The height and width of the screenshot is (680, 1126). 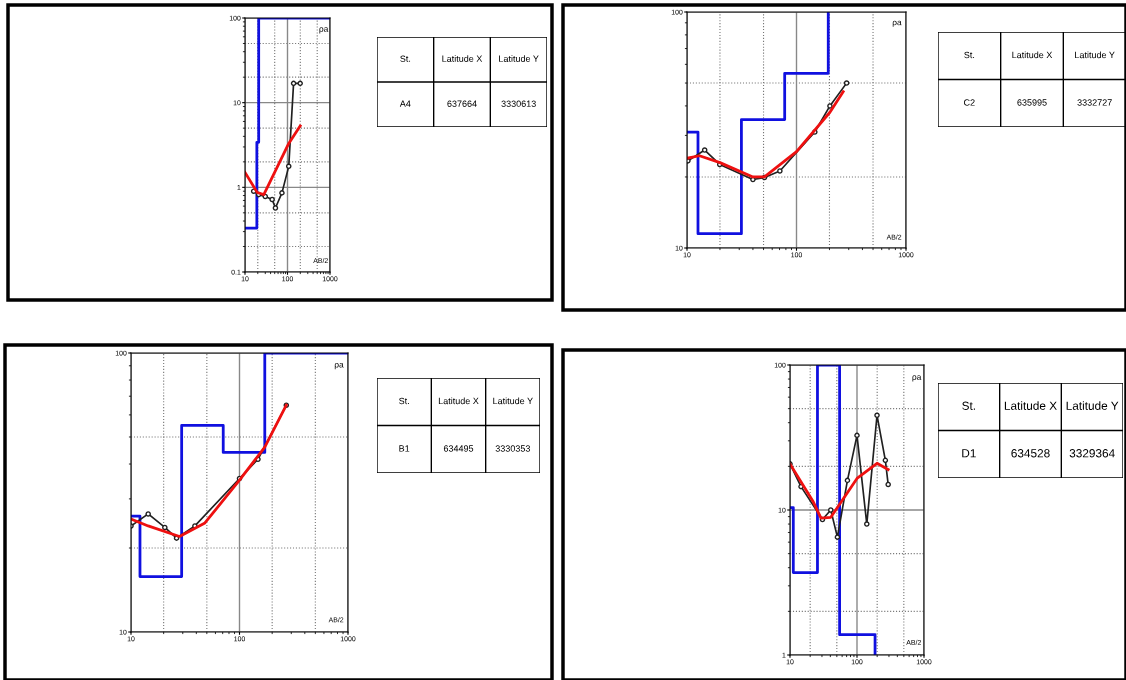 I want to click on text: 634495, so click(x=458, y=448).